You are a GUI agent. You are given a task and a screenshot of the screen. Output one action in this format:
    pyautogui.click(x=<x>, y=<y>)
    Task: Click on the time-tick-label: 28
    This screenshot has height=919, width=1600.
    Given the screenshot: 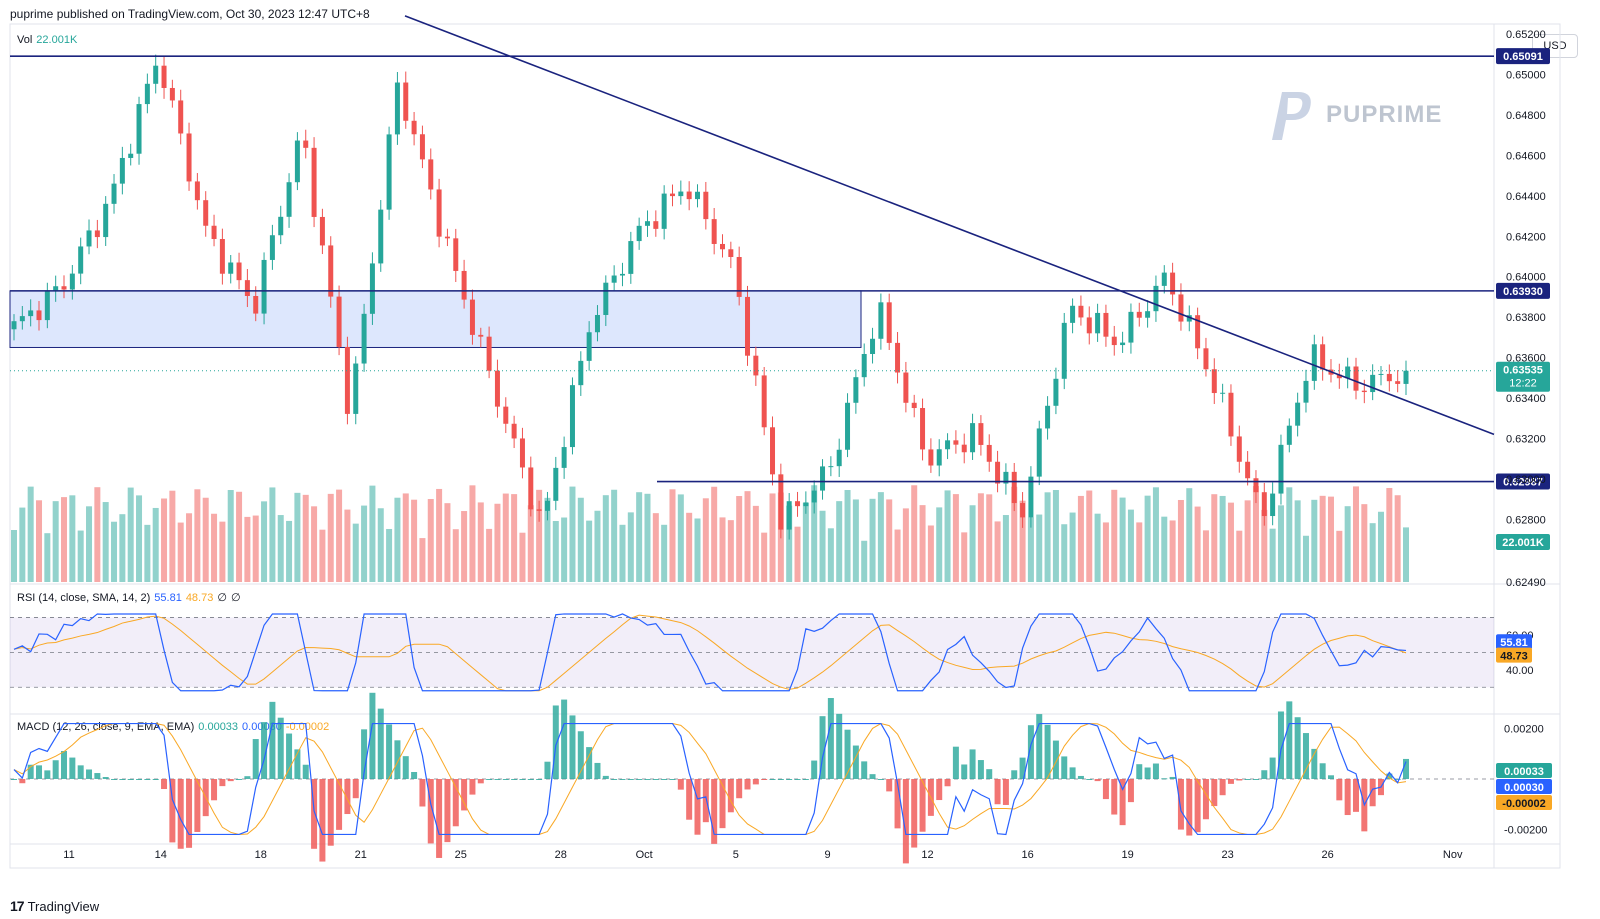 What is the action you would take?
    pyautogui.click(x=561, y=855)
    